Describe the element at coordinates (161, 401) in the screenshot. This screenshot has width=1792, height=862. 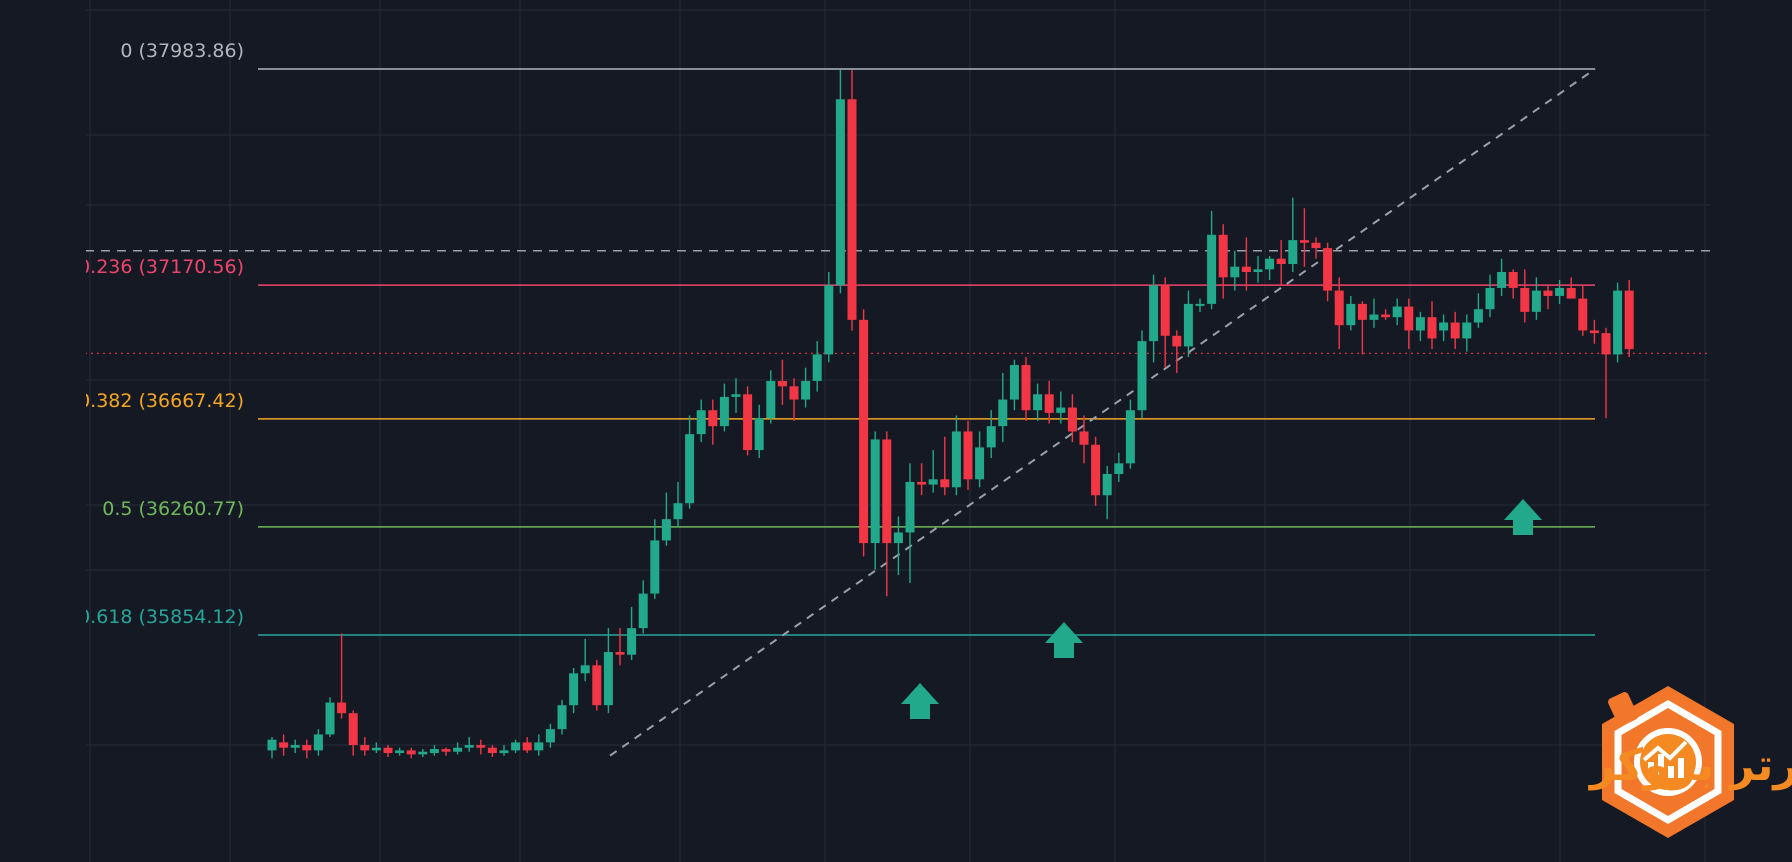
I see `fib-label: 0.382 (36667.42)` at that location.